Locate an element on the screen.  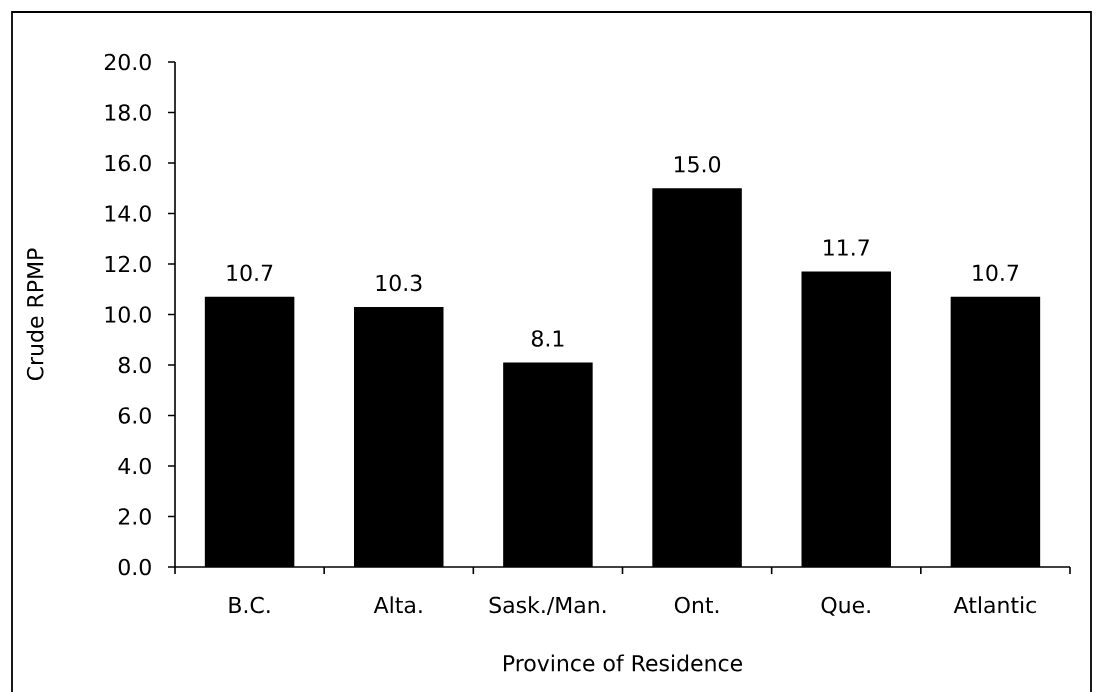
y-tick-label: 6.0 is located at coordinates (134, 415).